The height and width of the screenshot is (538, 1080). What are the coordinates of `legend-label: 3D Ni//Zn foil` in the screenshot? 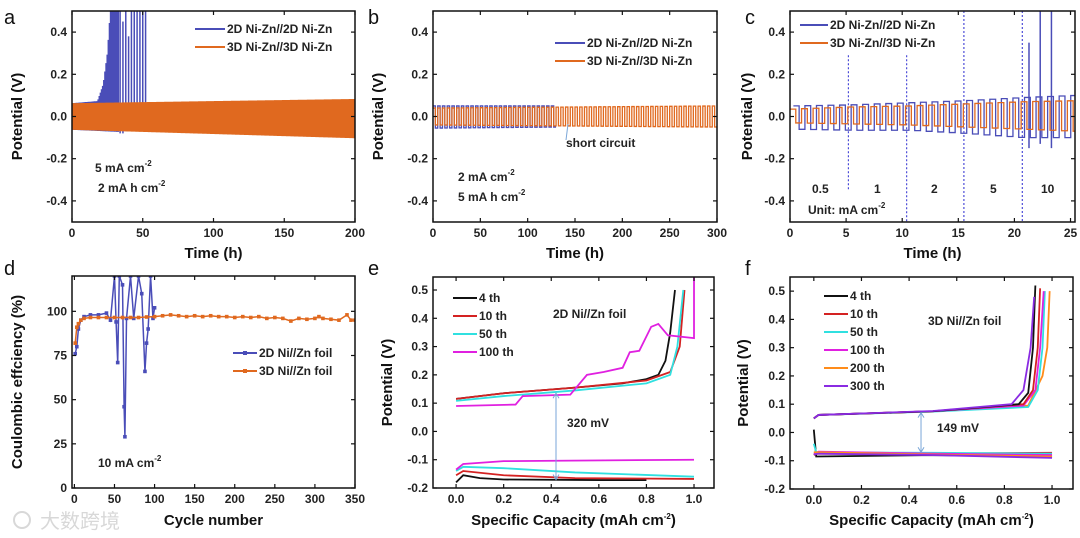 It's located at (295, 371).